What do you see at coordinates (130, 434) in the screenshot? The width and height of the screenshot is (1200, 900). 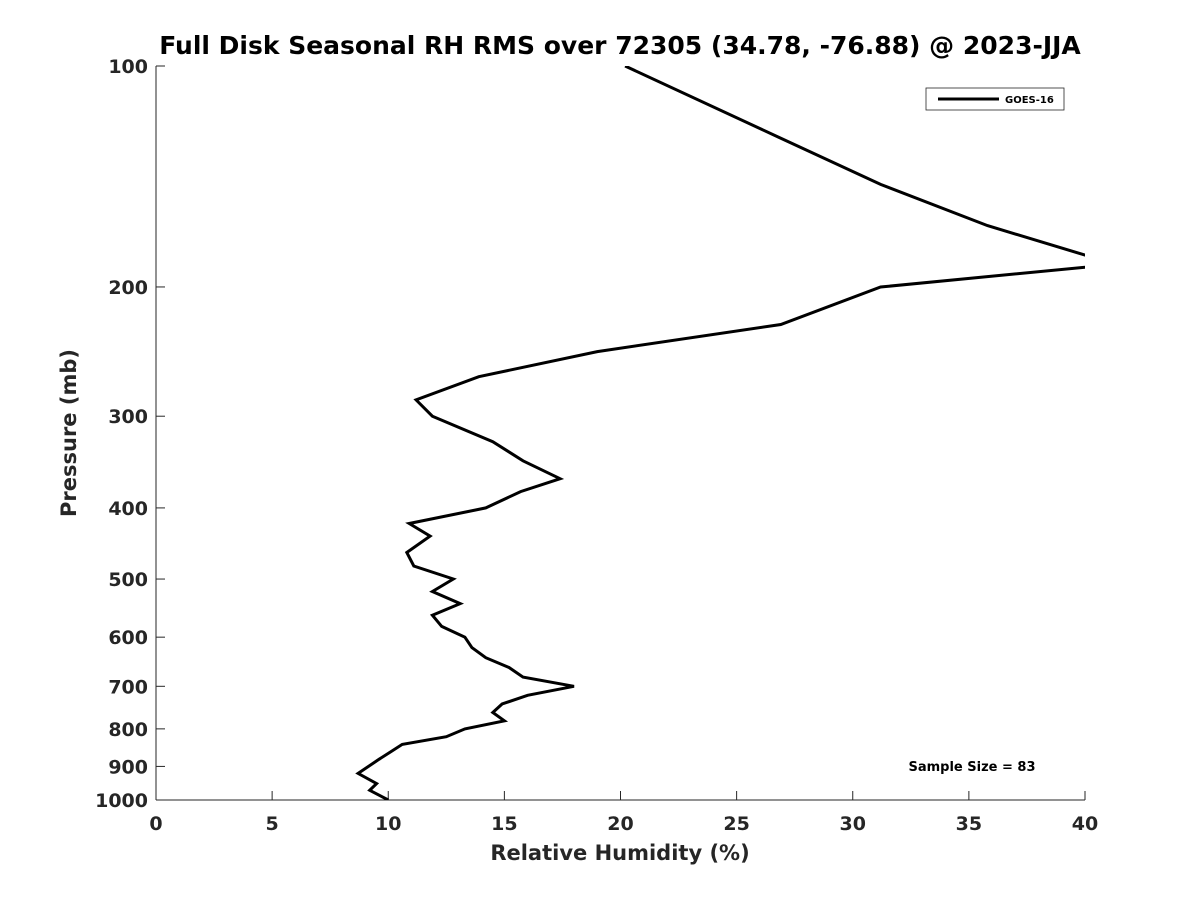 I see `y-ticks: 100 200 300 400 500 600 700 800 900 1000` at bounding box center [130, 434].